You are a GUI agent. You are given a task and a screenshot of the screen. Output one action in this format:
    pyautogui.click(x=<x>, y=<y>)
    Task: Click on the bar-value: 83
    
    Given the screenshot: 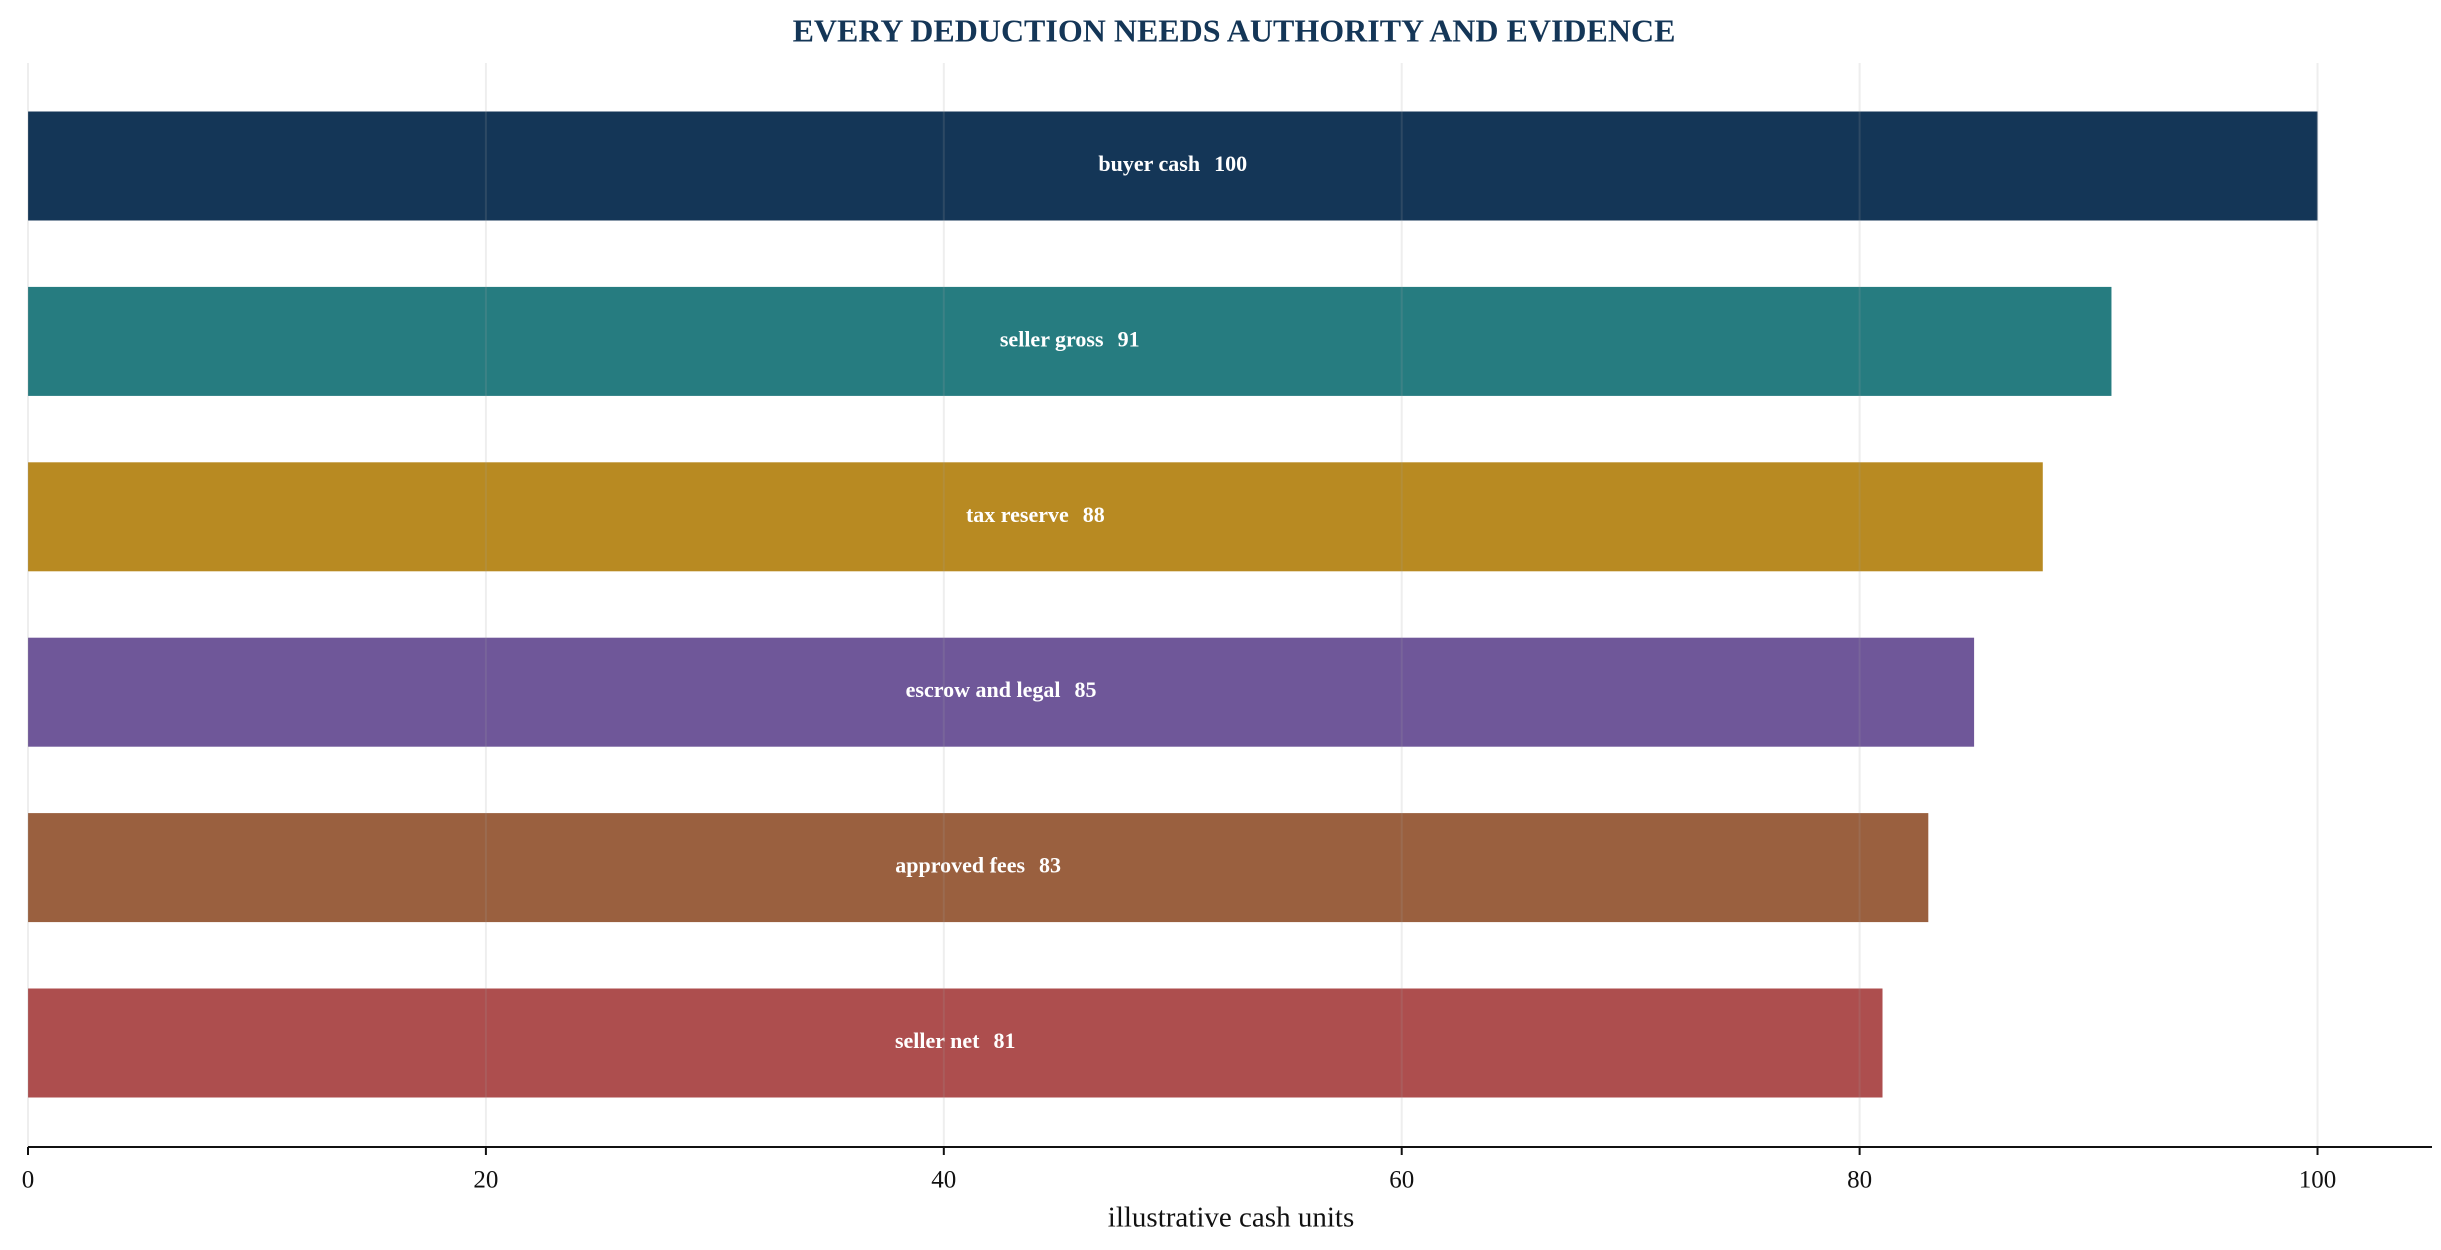 What is the action you would take?
    pyautogui.click(x=1050, y=865)
    